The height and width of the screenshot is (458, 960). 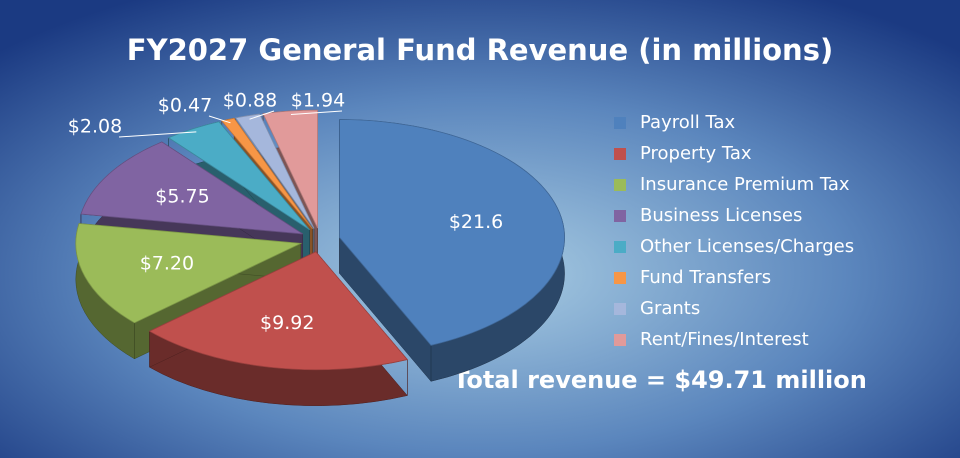 What do you see at coordinates (476, 222) in the screenshot?
I see `value-label: $21.6` at bounding box center [476, 222].